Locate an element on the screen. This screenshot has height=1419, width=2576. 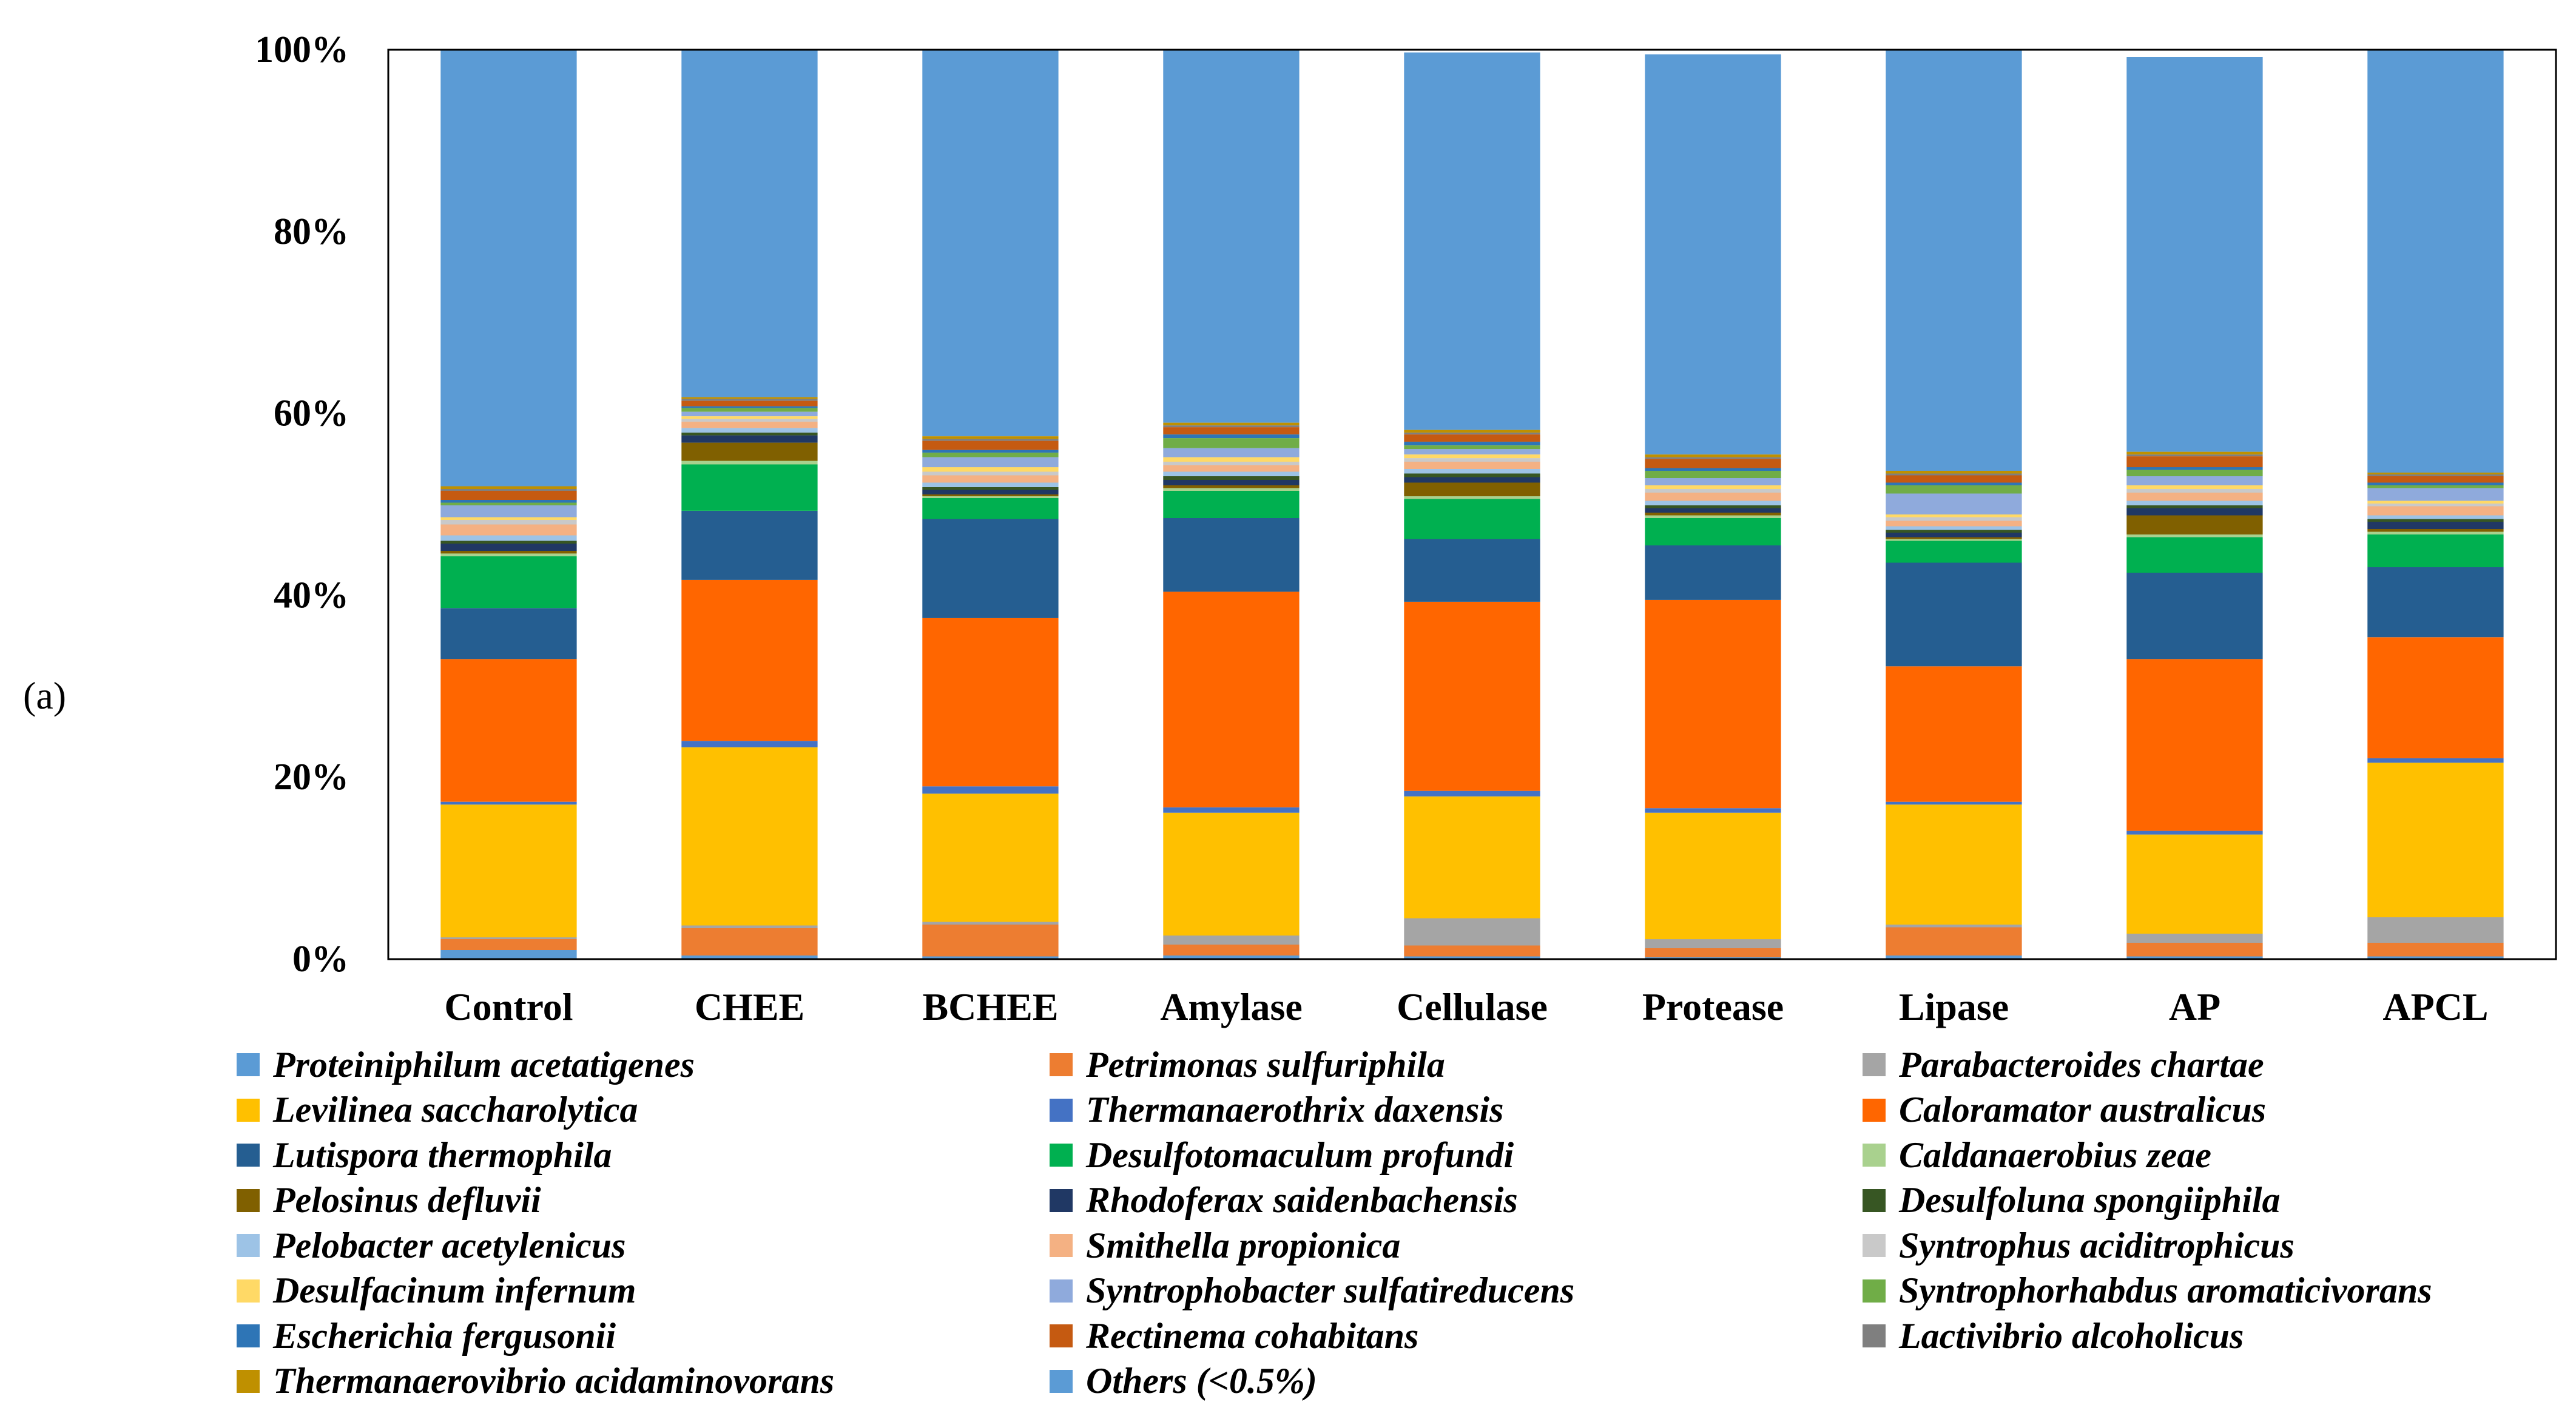
y-tick-label: 0% is located at coordinates (320, 959).